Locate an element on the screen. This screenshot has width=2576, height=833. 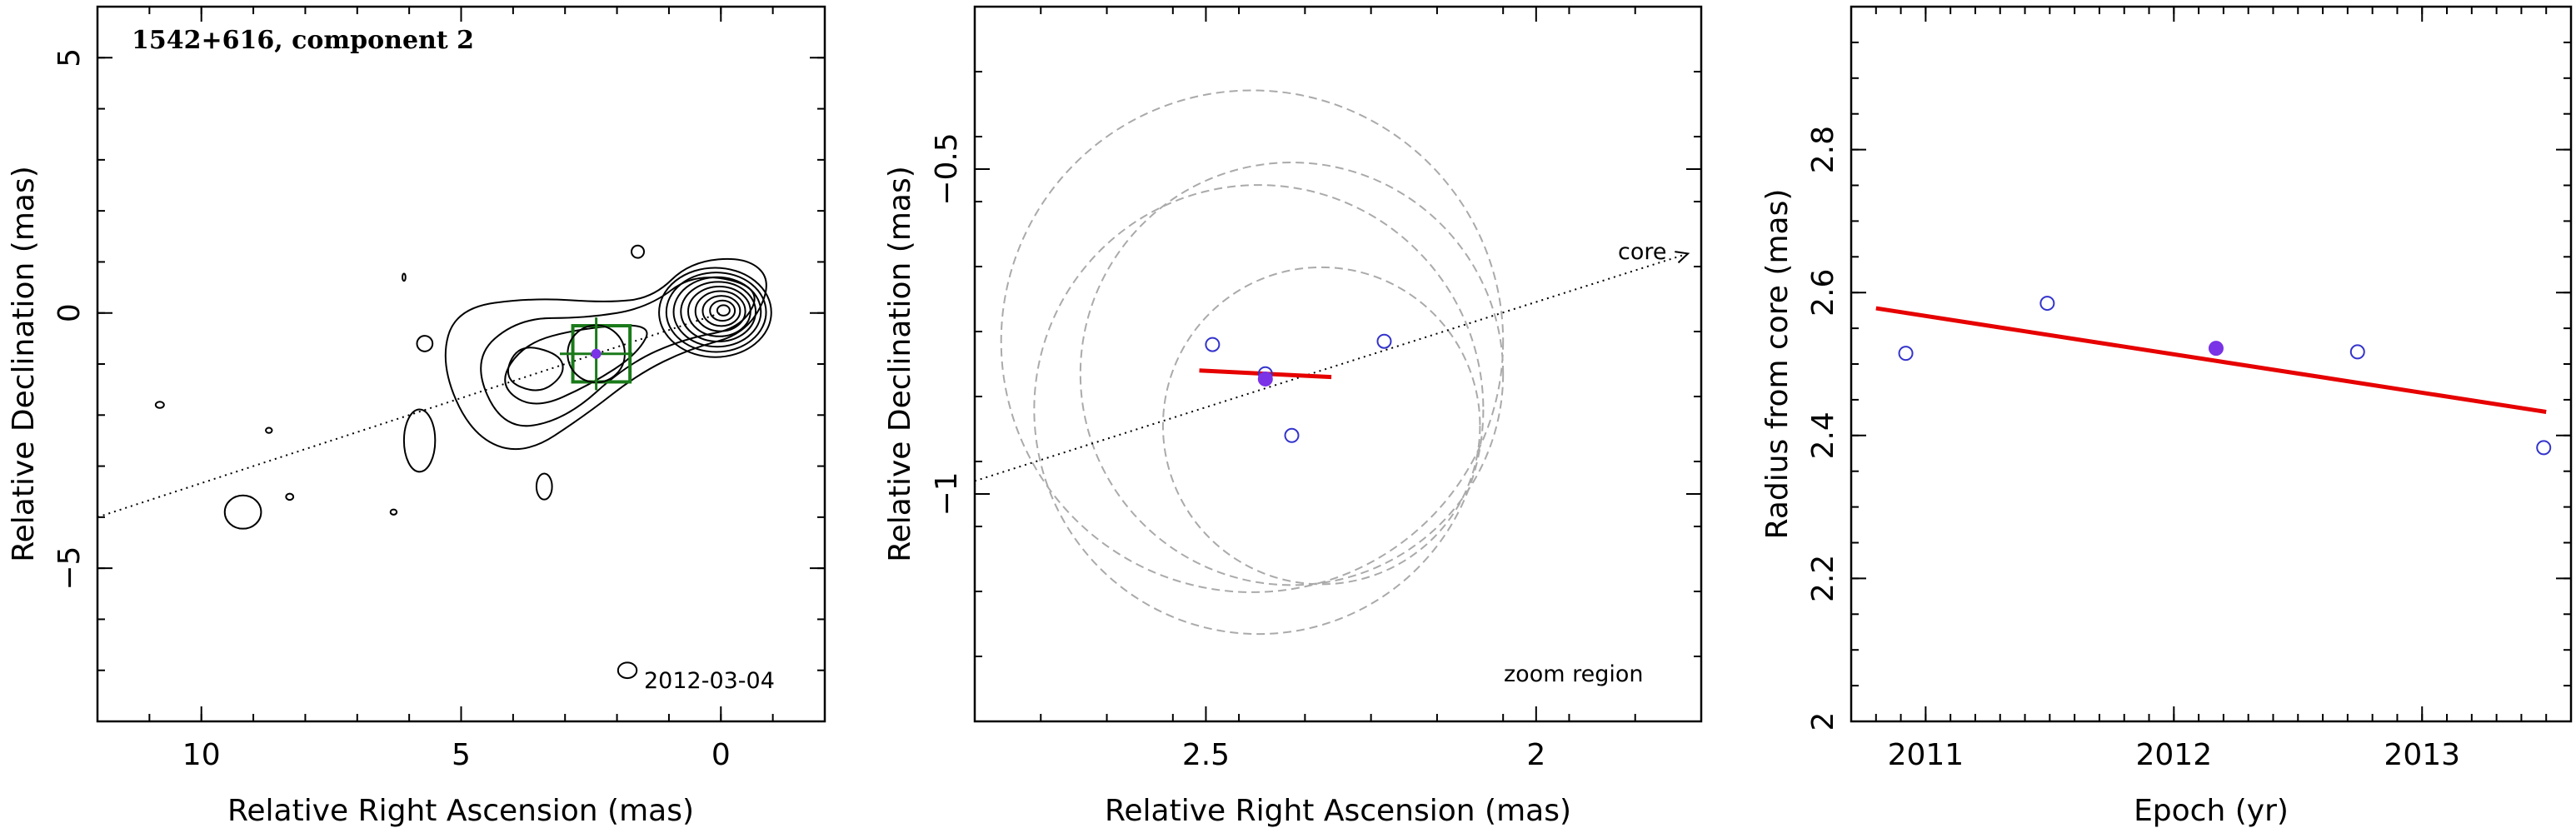
p3-xlabel: Epoch (yr) is located at coordinates (2211, 811).